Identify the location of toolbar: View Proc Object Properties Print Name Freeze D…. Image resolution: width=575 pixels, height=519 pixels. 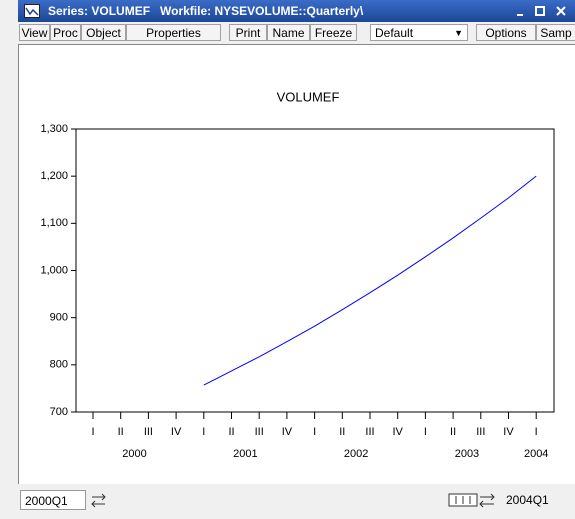
(296, 33).